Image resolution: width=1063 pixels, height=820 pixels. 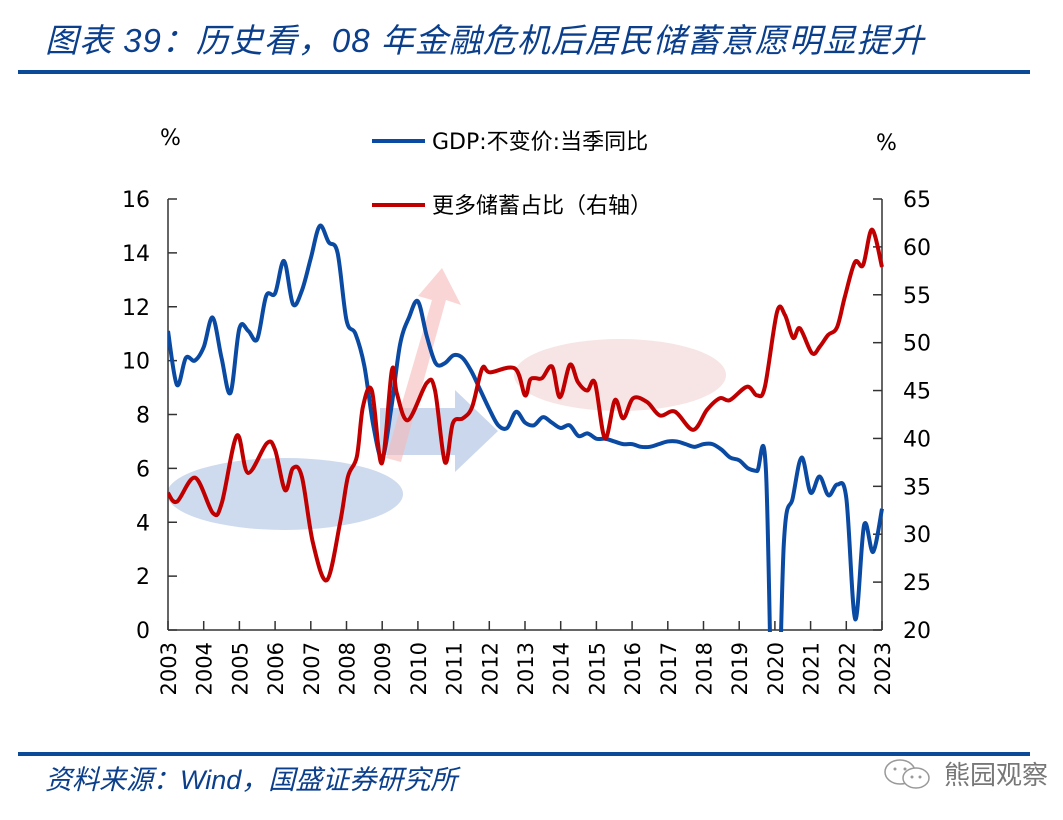 I want to click on right-tick-label: 25, so click(x=917, y=583).